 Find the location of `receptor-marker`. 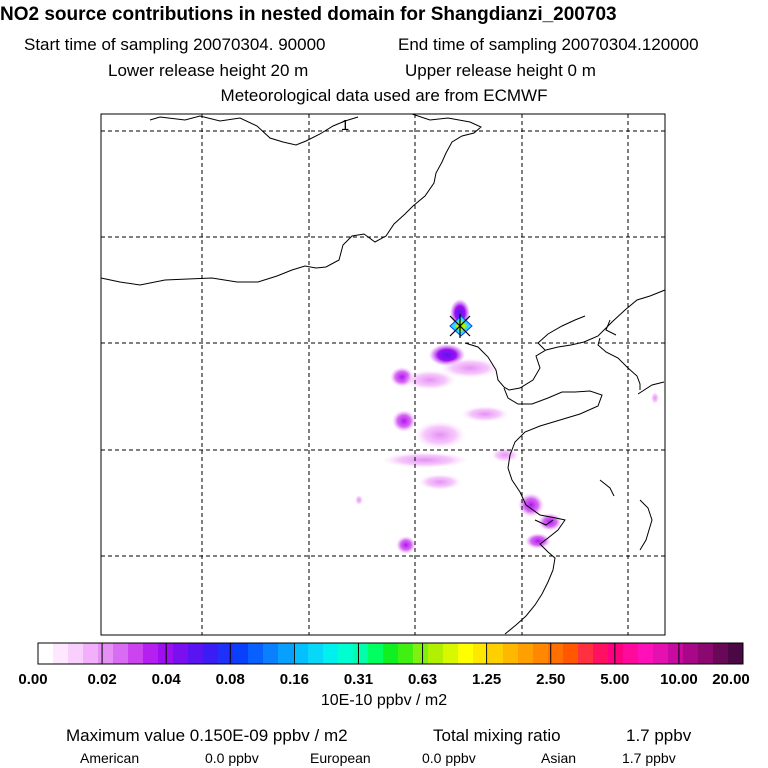

receptor-marker is located at coordinates (461, 326).